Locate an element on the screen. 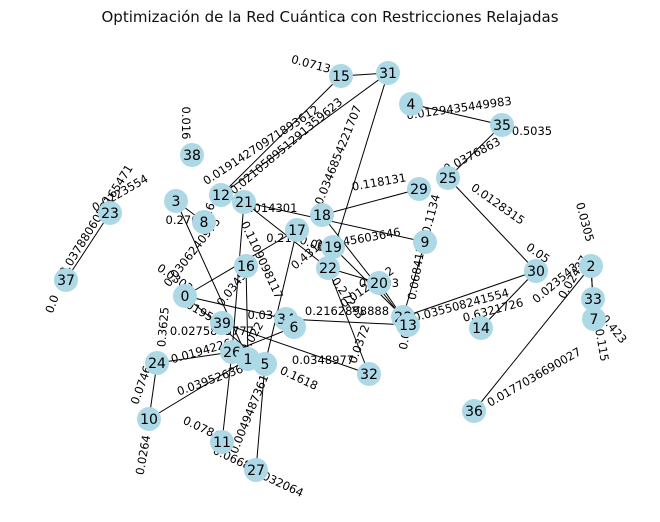  node-25: 25 is located at coordinates (448, 178).